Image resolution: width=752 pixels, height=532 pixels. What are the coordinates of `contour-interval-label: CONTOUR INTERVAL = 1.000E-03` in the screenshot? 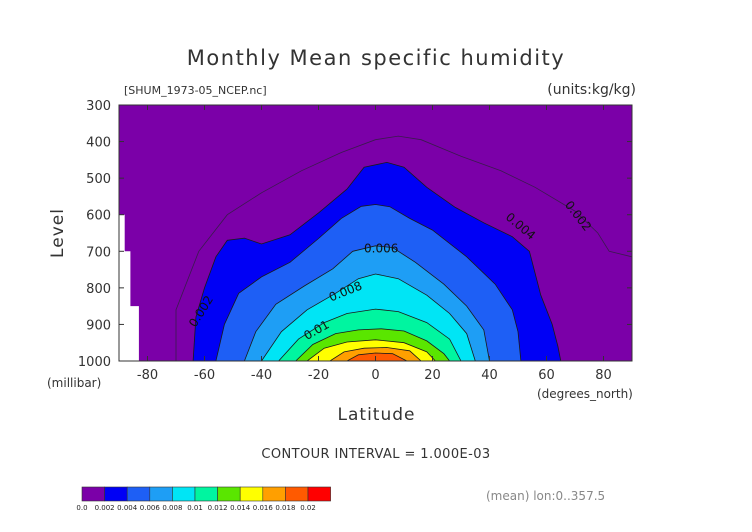 It's located at (376, 454).